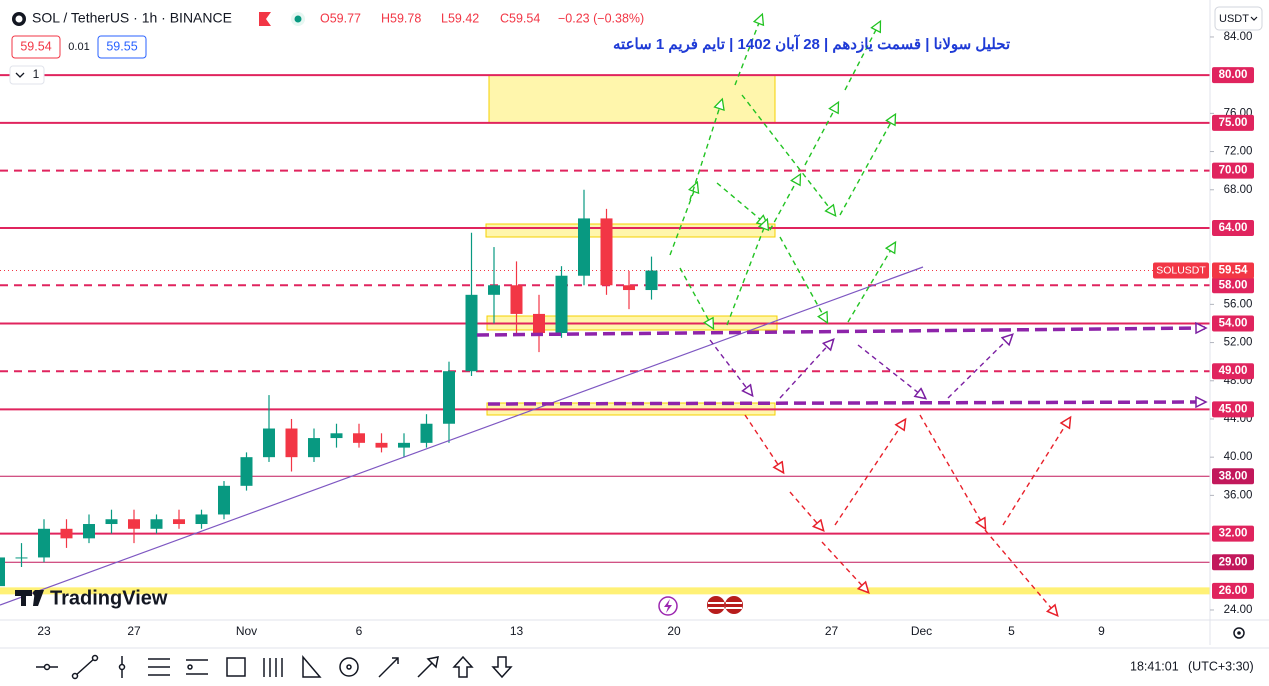 This screenshot has width=1269, height=686. Describe the element at coordinates (265, 19) in the screenshot. I see `flag-icon` at that location.